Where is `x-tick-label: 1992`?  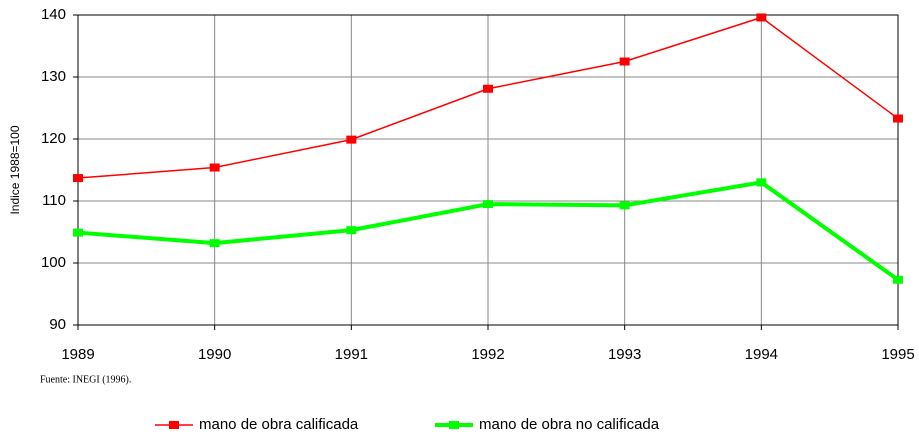
x-tick-label: 1992 is located at coordinates (487, 354).